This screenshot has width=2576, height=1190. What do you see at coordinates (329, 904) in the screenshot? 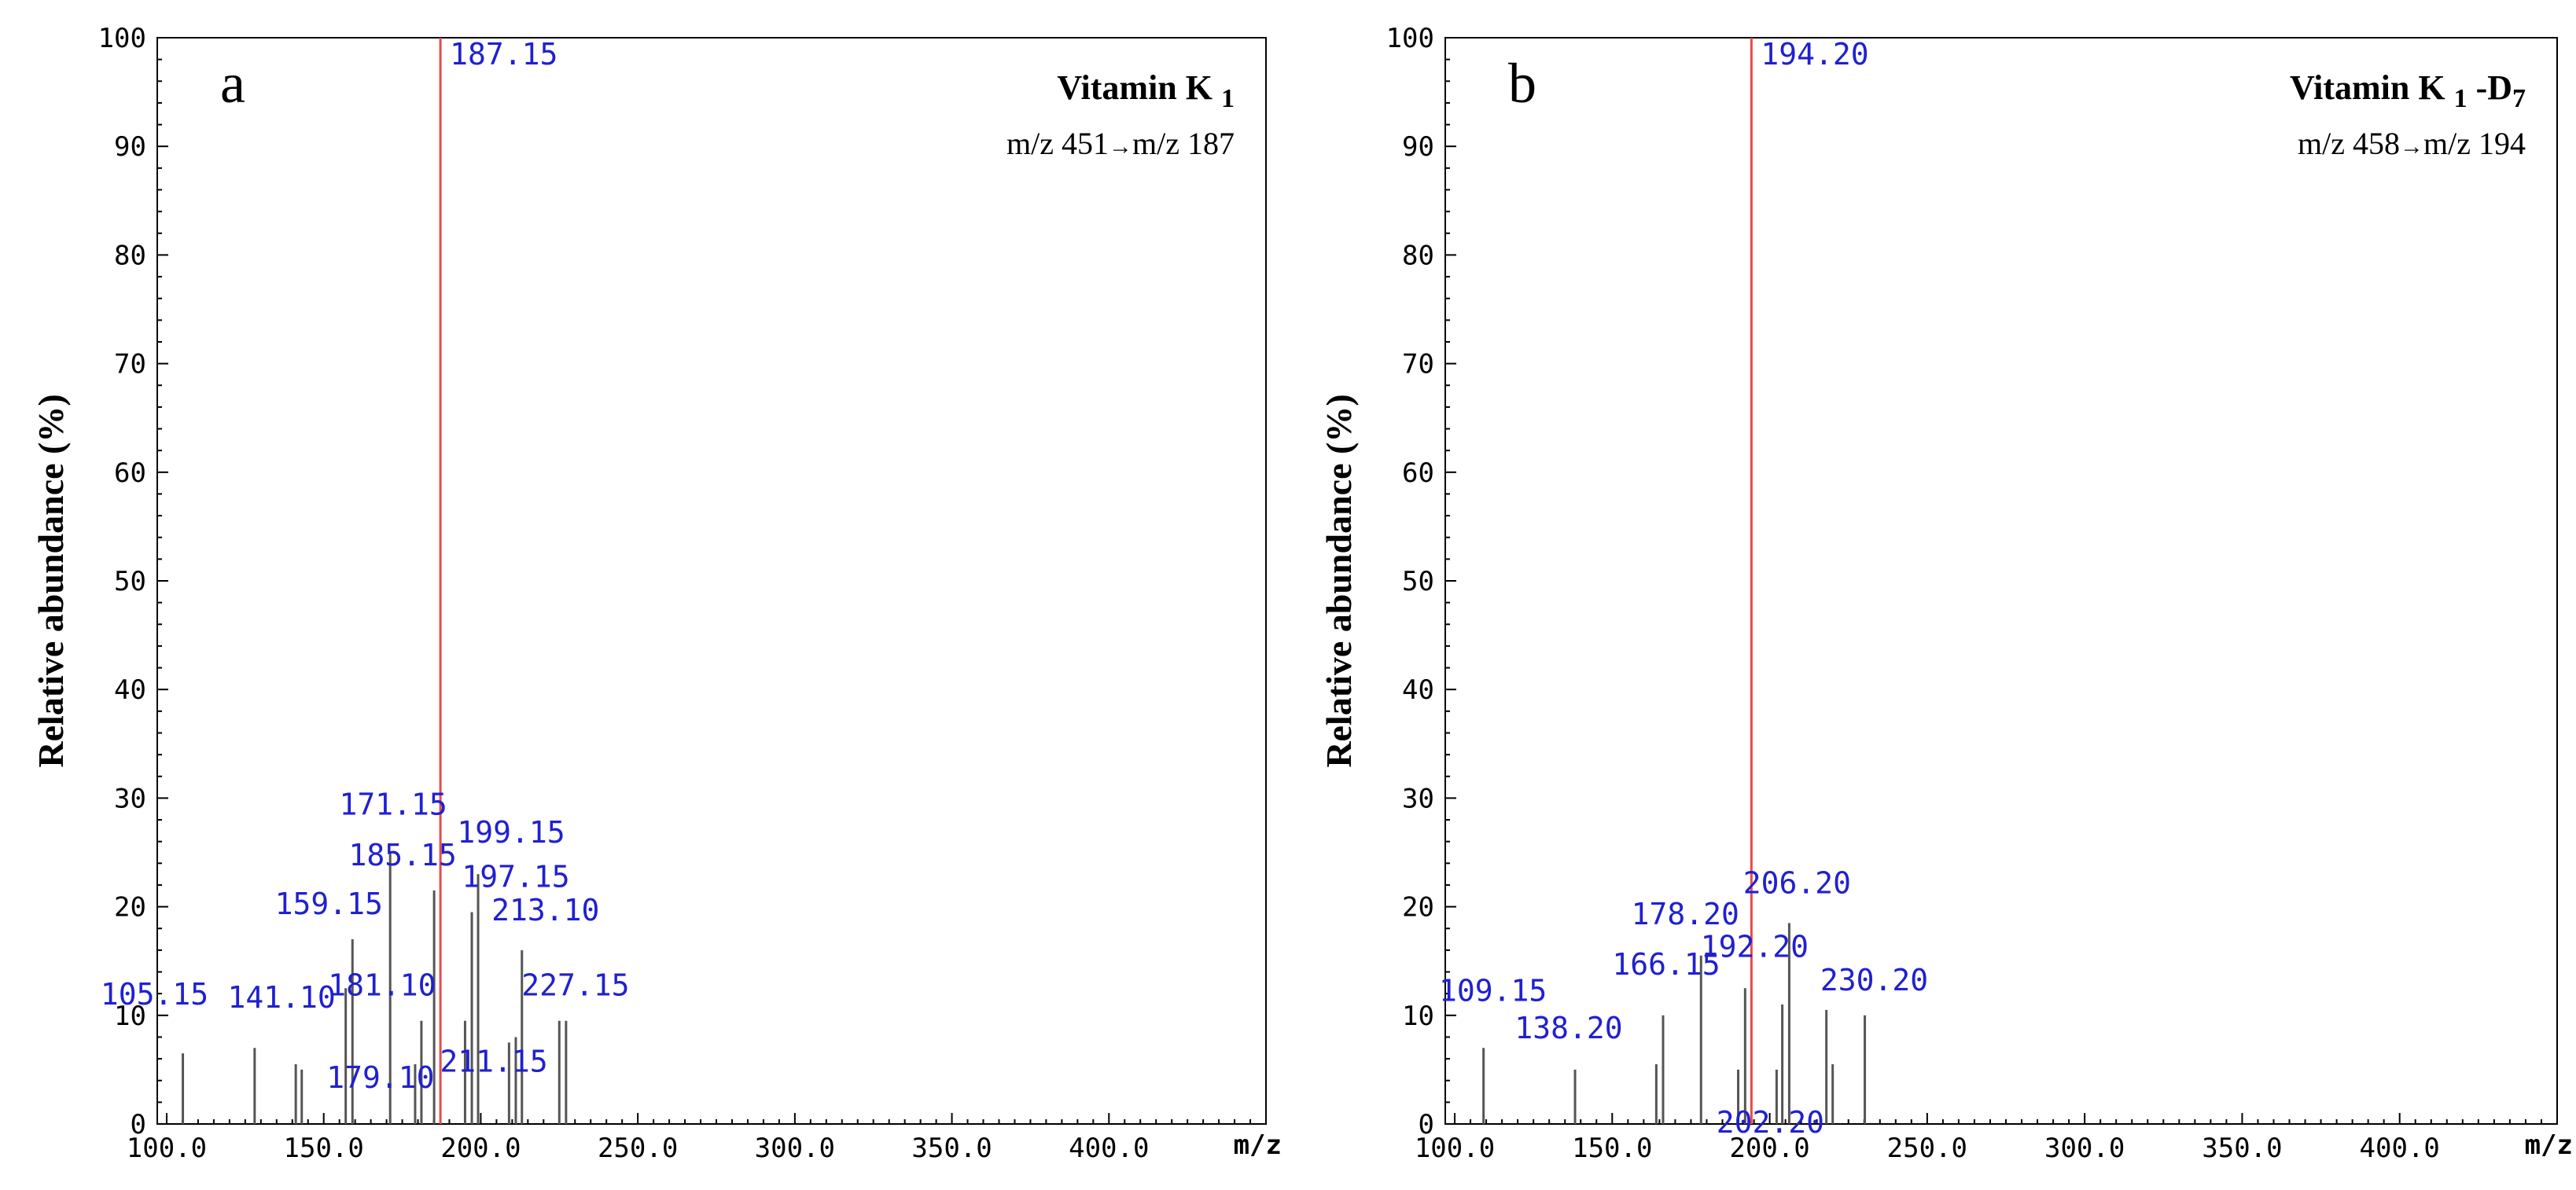
I see `peak-label: 159.15` at bounding box center [329, 904].